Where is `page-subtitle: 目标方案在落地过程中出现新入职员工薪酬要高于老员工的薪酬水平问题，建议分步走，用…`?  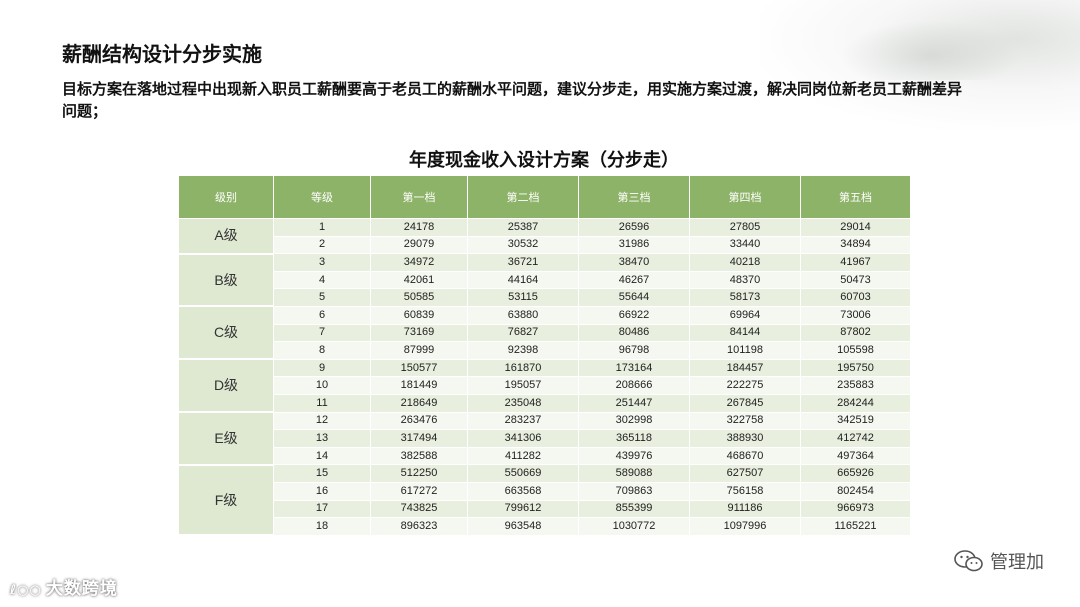
page-subtitle: 目标方案在落地过程中出现新入职员工薪酬要高于老员工的薪酬水平问题，建议分步走，用… is located at coordinates (512, 100).